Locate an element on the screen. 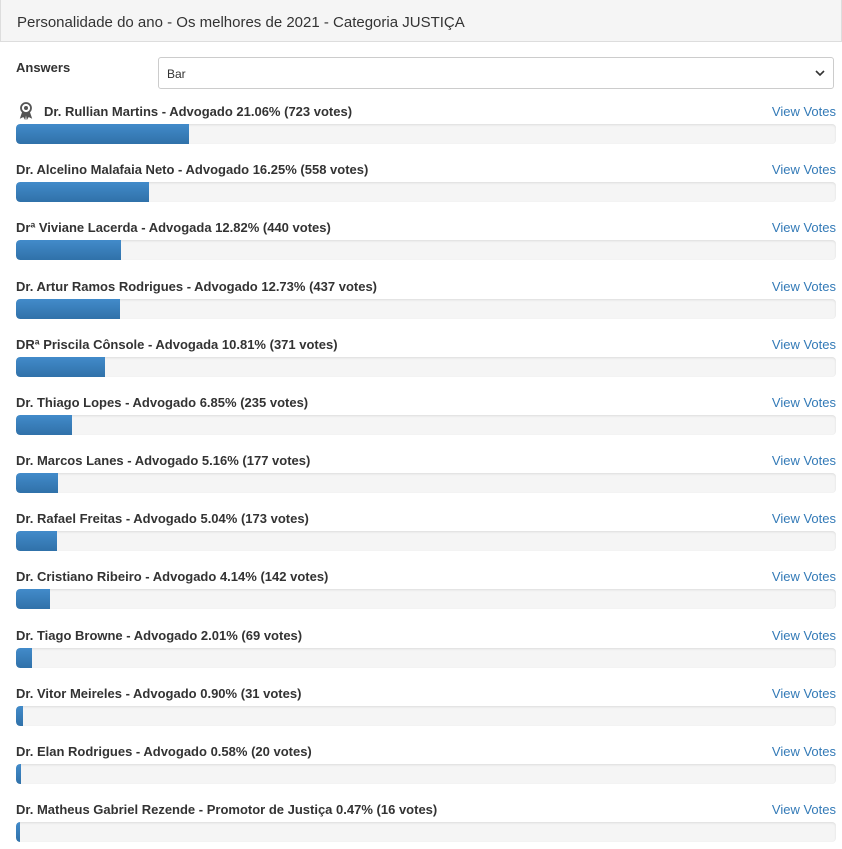 The height and width of the screenshot is (849, 842). select-value: Bar is located at coordinates (176, 74).